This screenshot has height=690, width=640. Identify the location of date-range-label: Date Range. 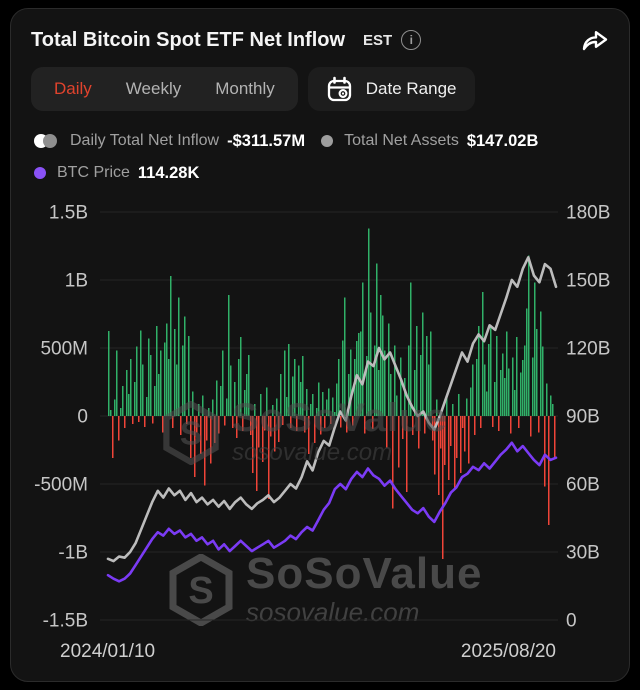
(411, 88).